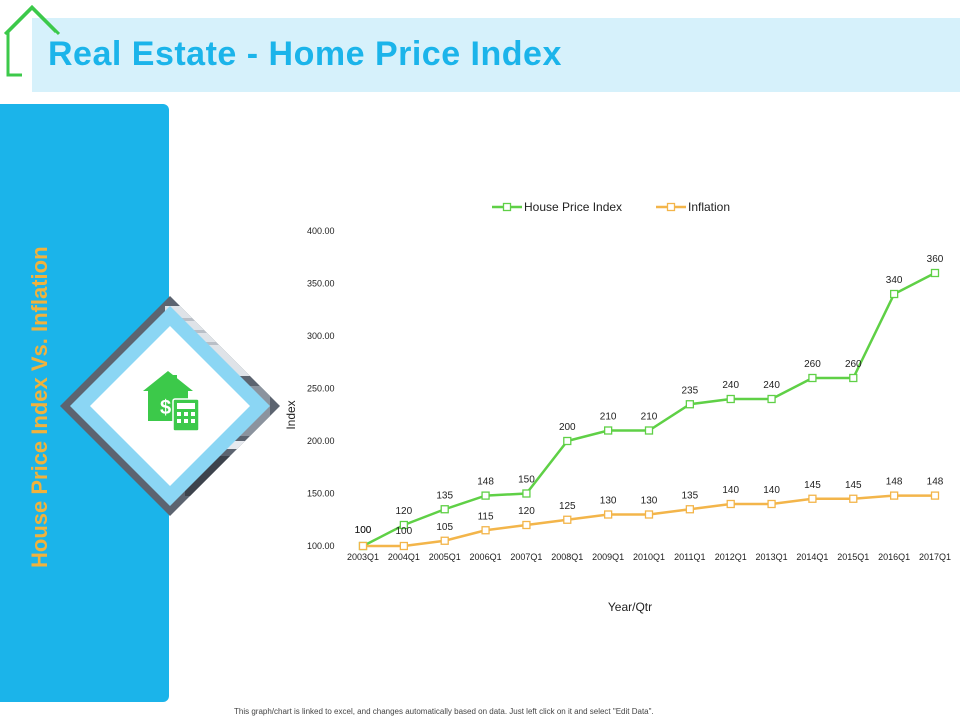 The image size is (960, 720). I want to click on house-dollar-calculator-icon: $, so click(171, 401).